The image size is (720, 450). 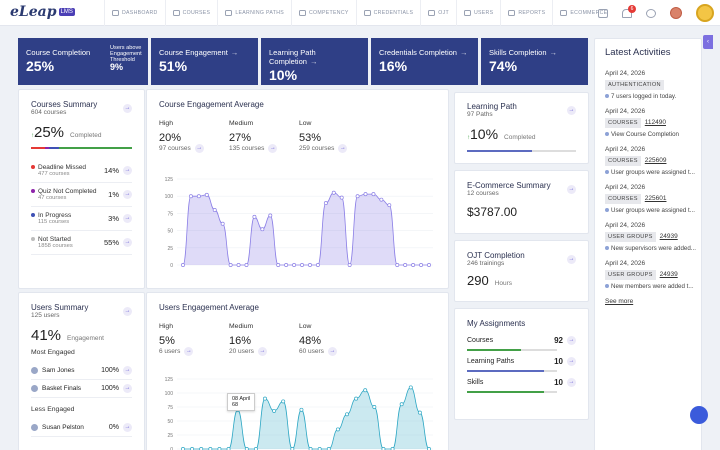 What do you see at coordinates (388, 13) in the screenshot?
I see `nav-credentials: CREDENTIALS` at bounding box center [388, 13].